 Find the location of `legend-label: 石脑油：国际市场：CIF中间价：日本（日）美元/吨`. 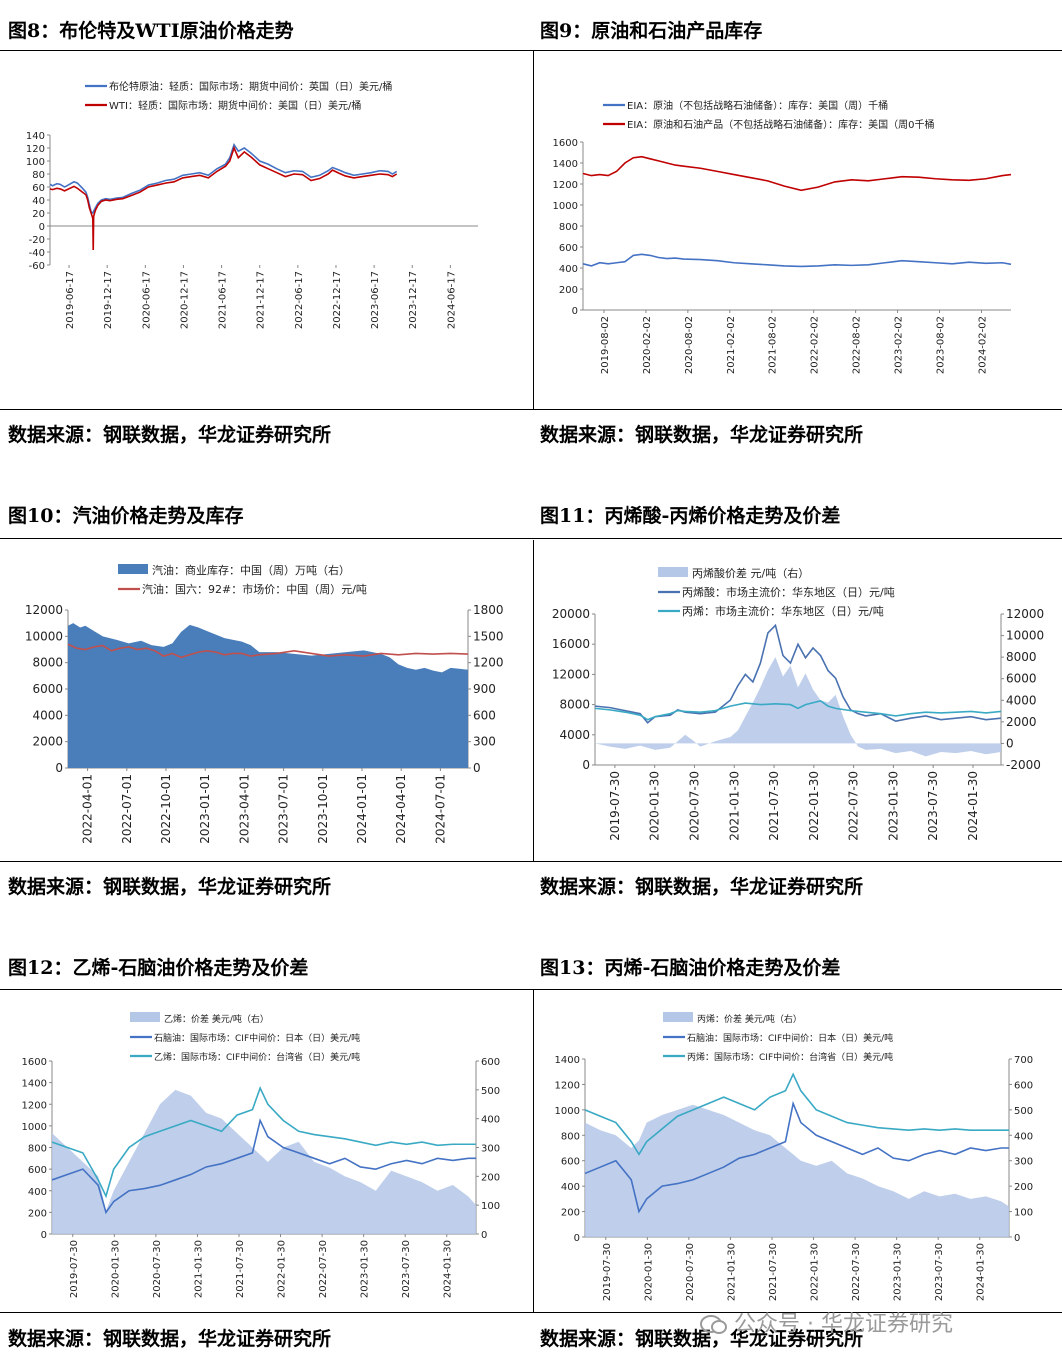

legend-label: 石脑油：国际市场：CIF中间价：日本（日）美元/吨 is located at coordinates (257, 1038).